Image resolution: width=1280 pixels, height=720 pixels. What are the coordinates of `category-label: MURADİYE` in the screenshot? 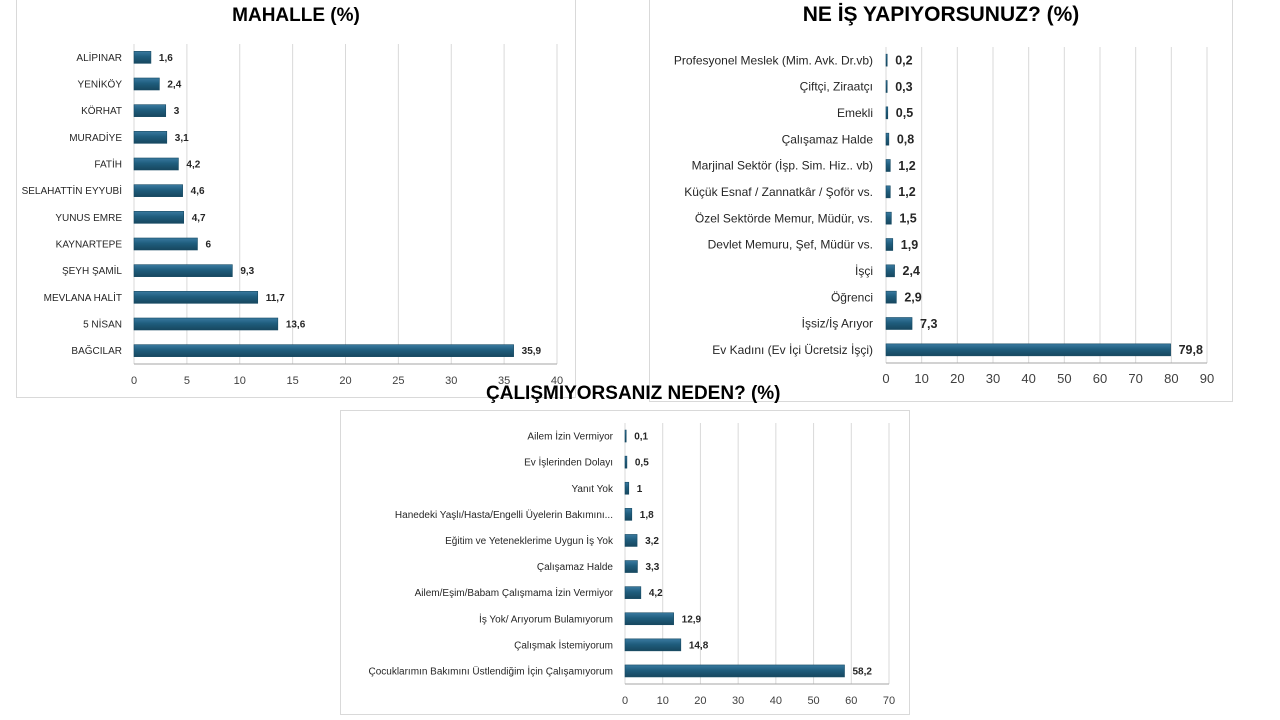 It's located at (95, 137).